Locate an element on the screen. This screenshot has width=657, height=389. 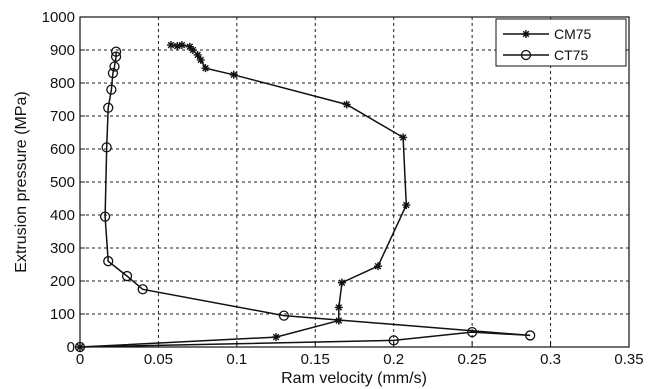
y-tick-label: 1000 is located at coordinates (58, 17).